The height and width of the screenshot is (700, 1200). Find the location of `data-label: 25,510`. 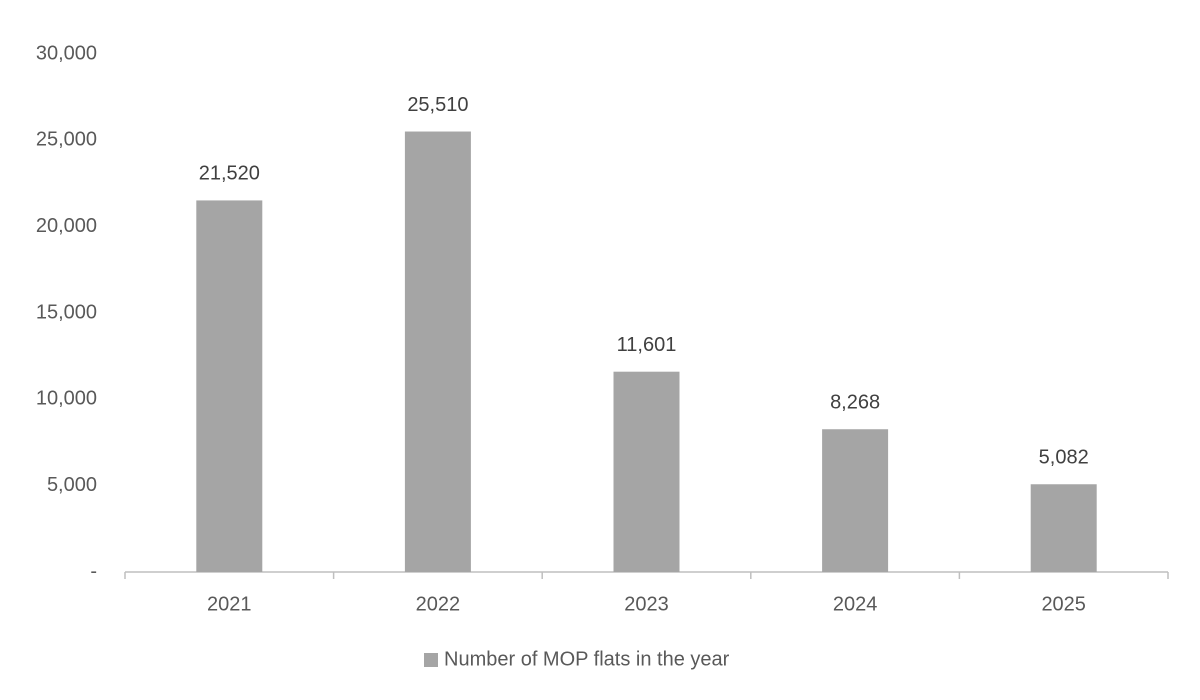

data-label: 25,510 is located at coordinates (437, 105).